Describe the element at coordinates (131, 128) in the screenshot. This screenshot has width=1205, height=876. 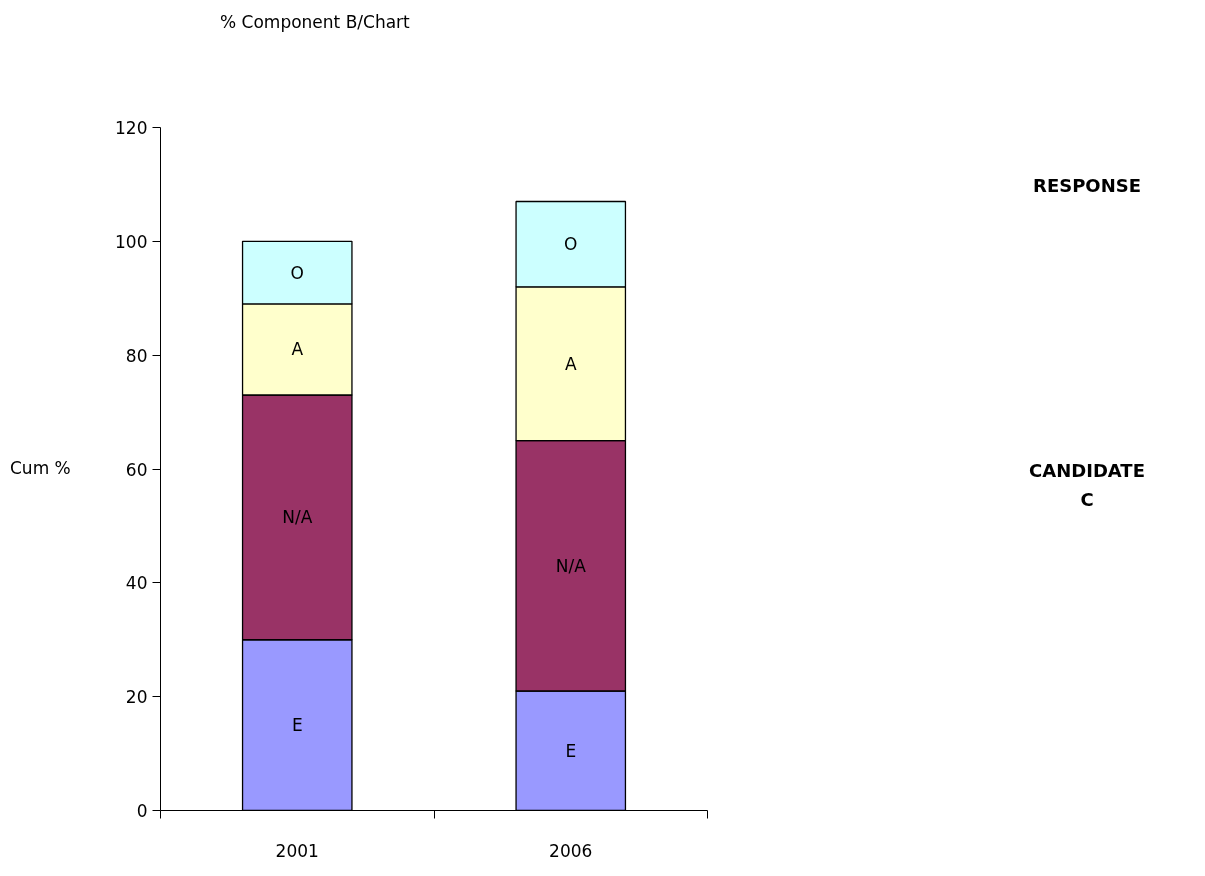
I see `y-tick-label: 120` at that location.